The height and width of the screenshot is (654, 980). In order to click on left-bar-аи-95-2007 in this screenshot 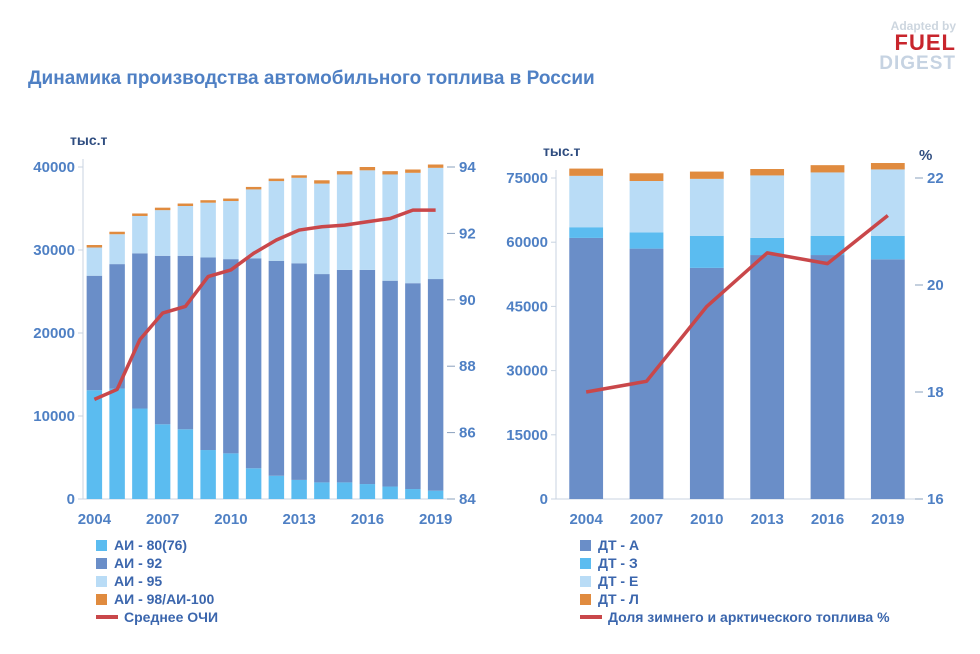, I will do `click(162, 233)`.